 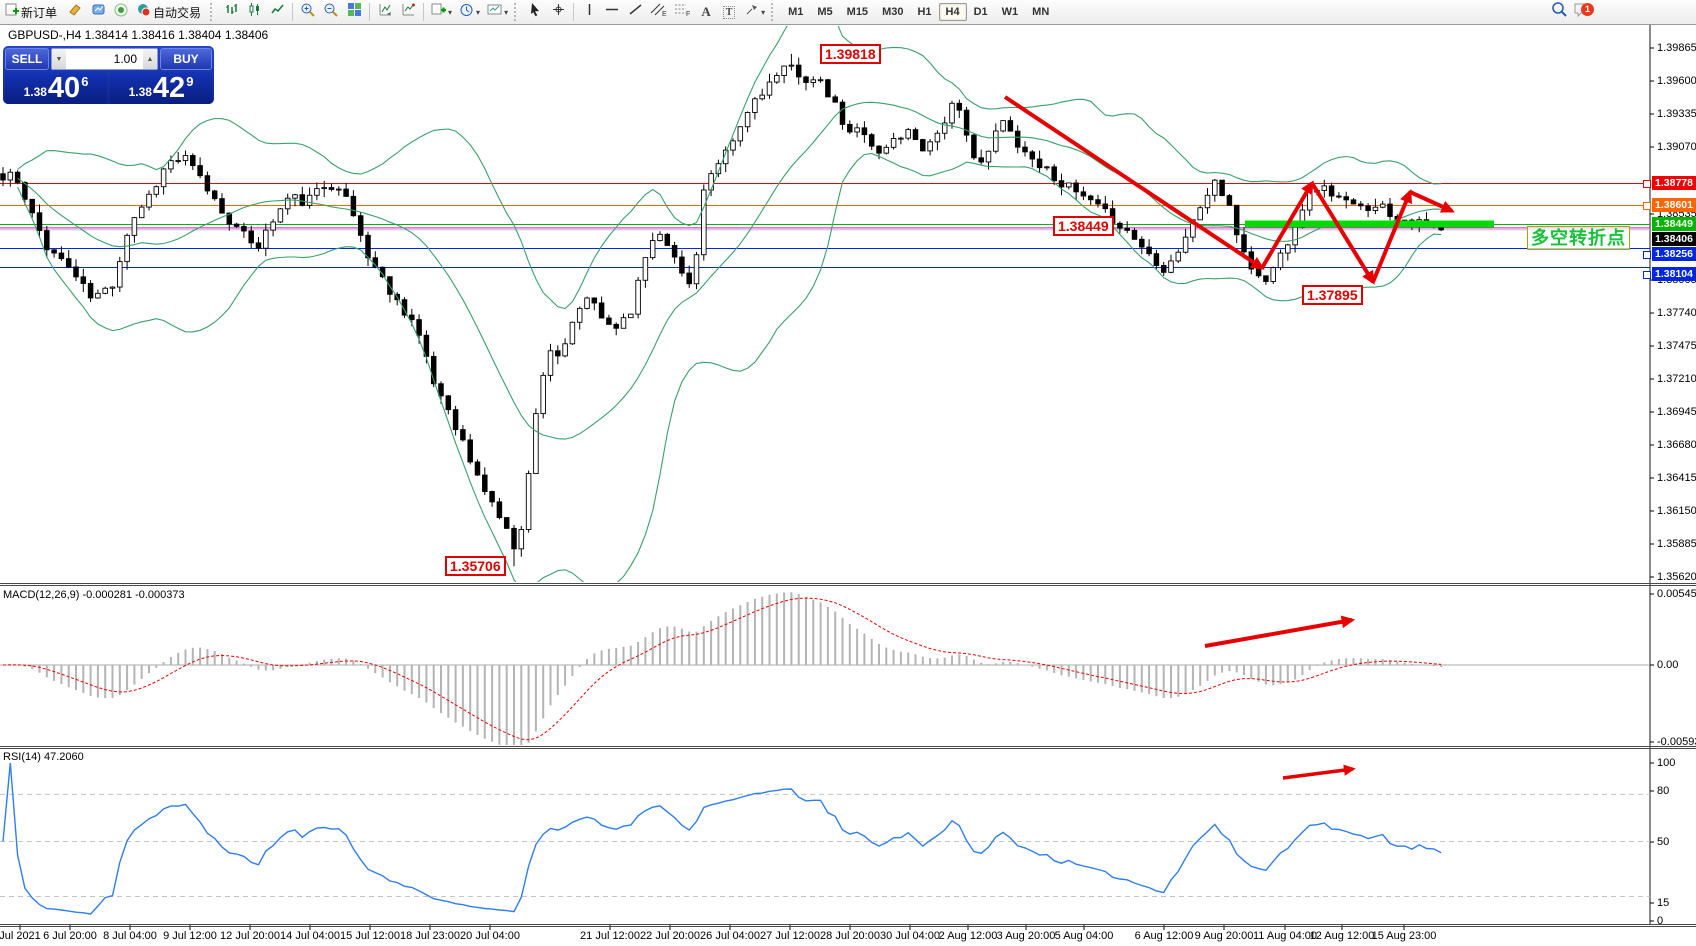 I want to click on sell-price: 1.38 40 6, so click(x=56, y=88).